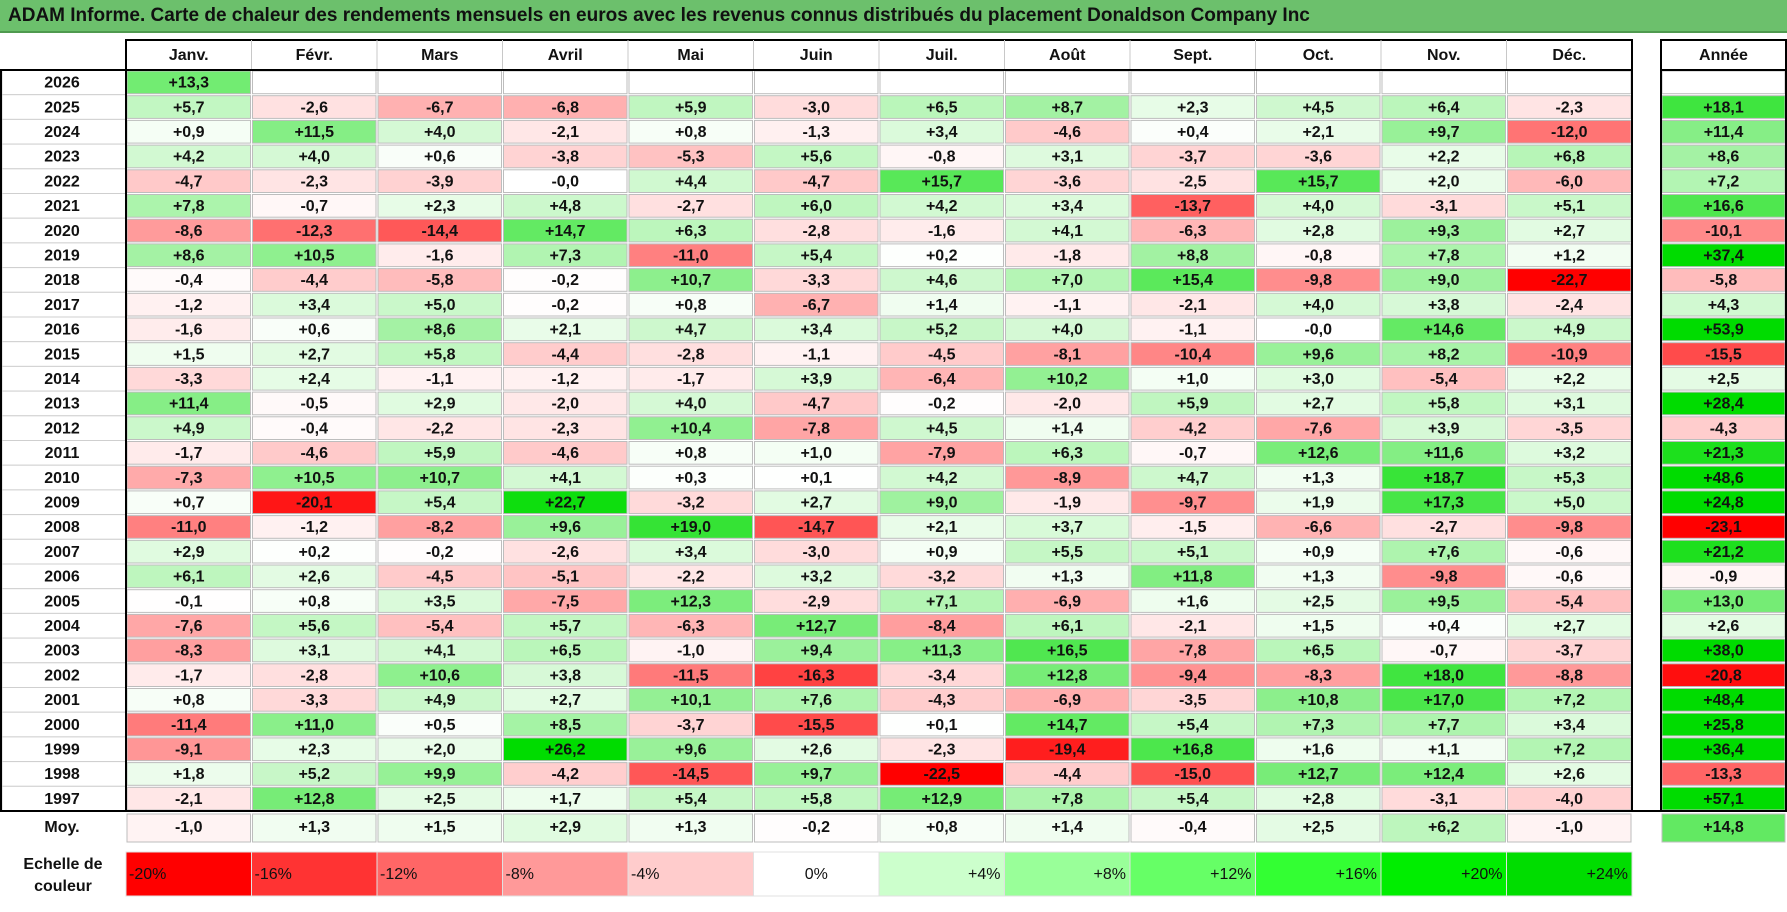 The image size is (1787, 912). What do you see at coordinates (1444, 552) in the screenshot?
I see `cell-value: +7,6` at bounding box center [1444, 552].